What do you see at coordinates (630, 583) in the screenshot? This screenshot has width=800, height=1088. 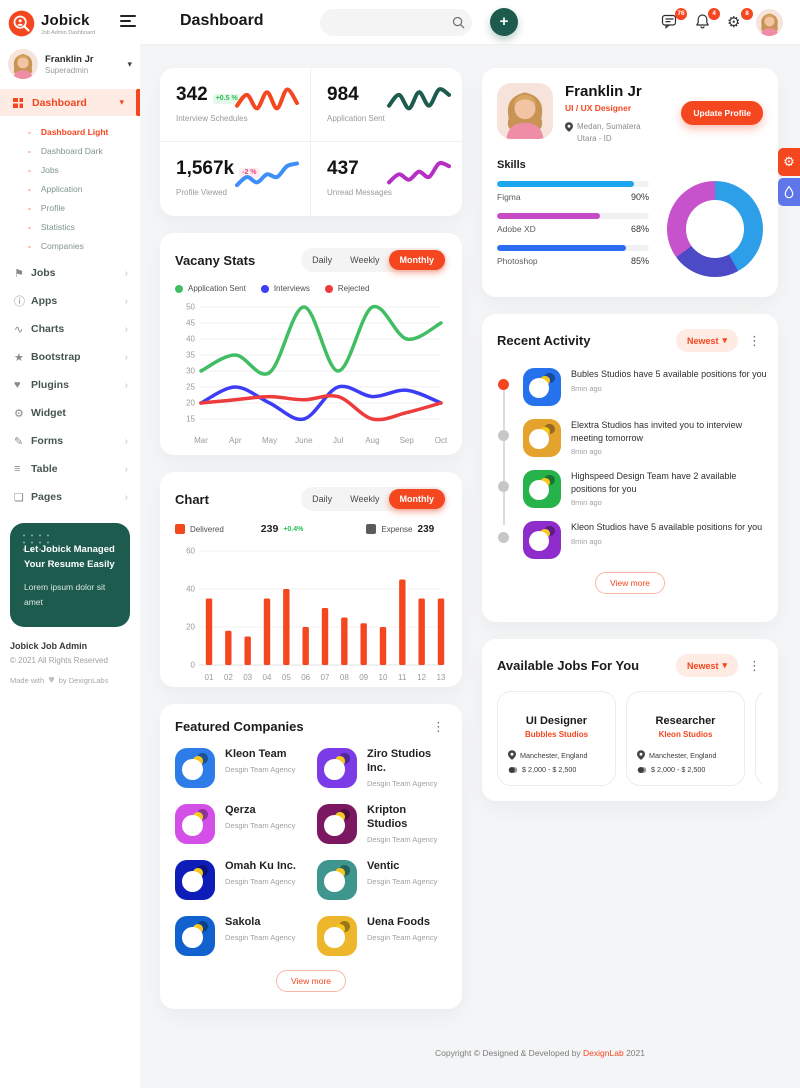 I see `activity-view-more-button: View more` at bounding box center [630, 583].